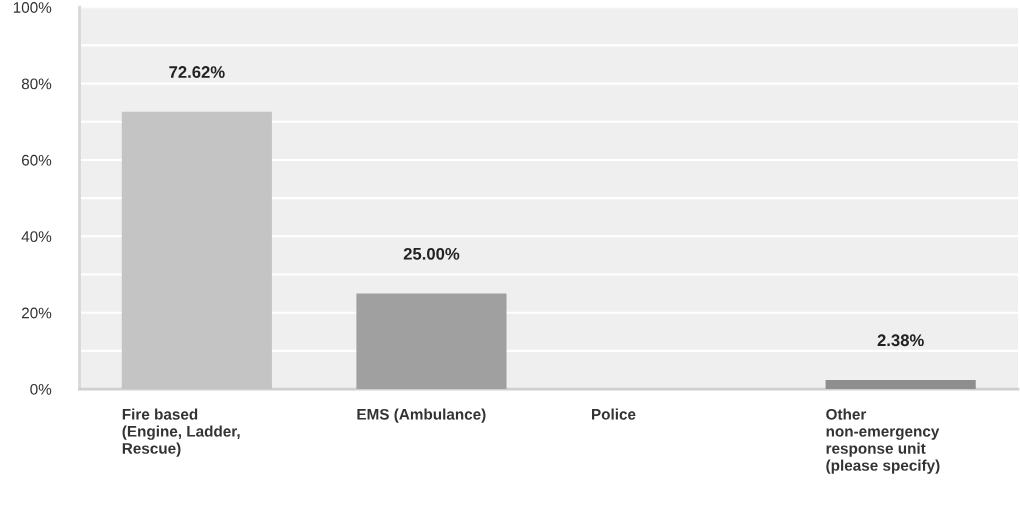 The image size is (1020, 516). I want to click on x-tick-label: EMS (Ambulance), so click(421, 415).